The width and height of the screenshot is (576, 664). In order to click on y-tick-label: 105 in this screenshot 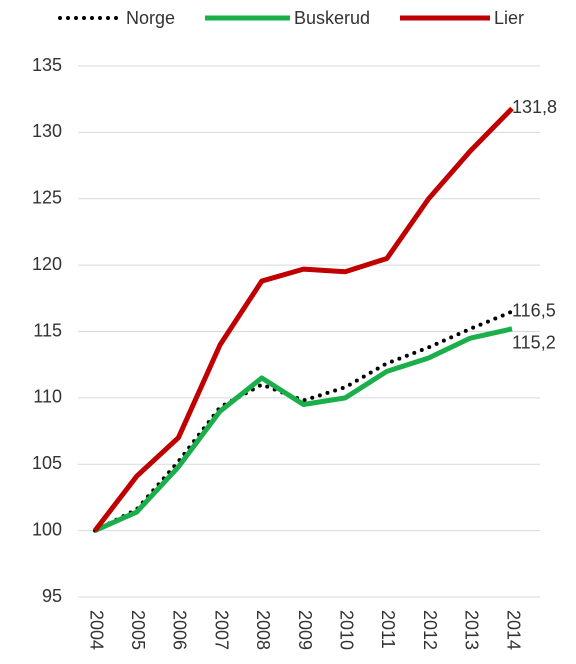, I will do `click(47, 463)`.